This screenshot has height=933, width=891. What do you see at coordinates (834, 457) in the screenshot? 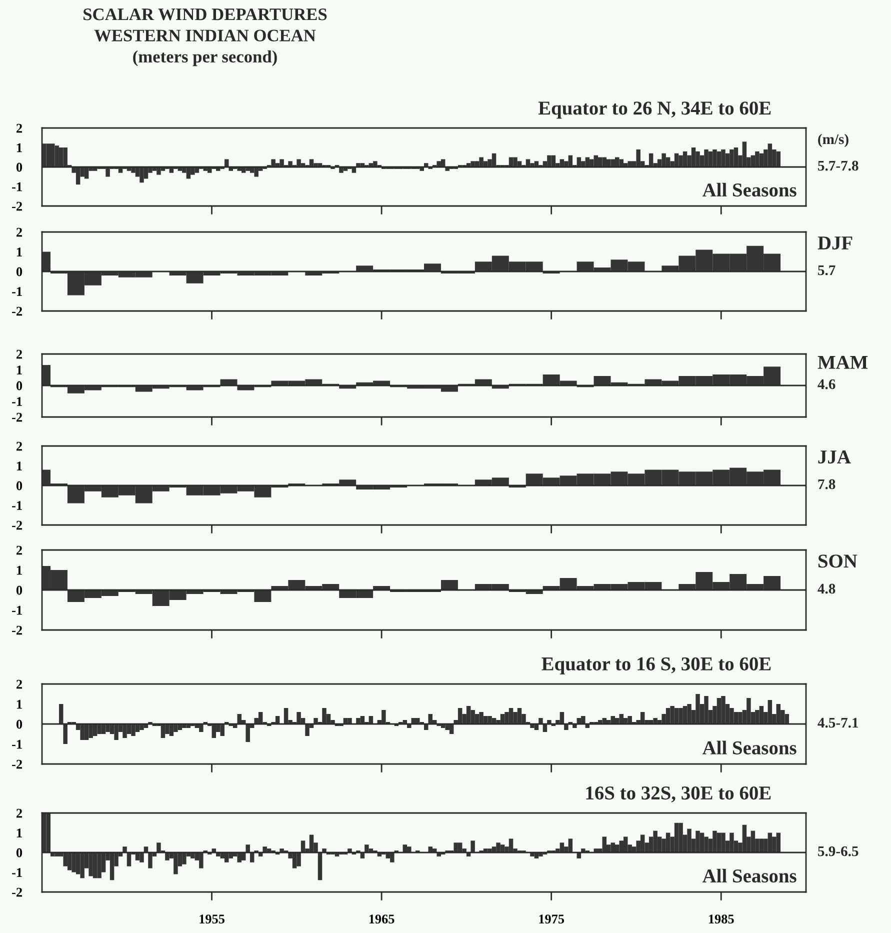
I see `text: JJA` at bounding box center [834, 457].